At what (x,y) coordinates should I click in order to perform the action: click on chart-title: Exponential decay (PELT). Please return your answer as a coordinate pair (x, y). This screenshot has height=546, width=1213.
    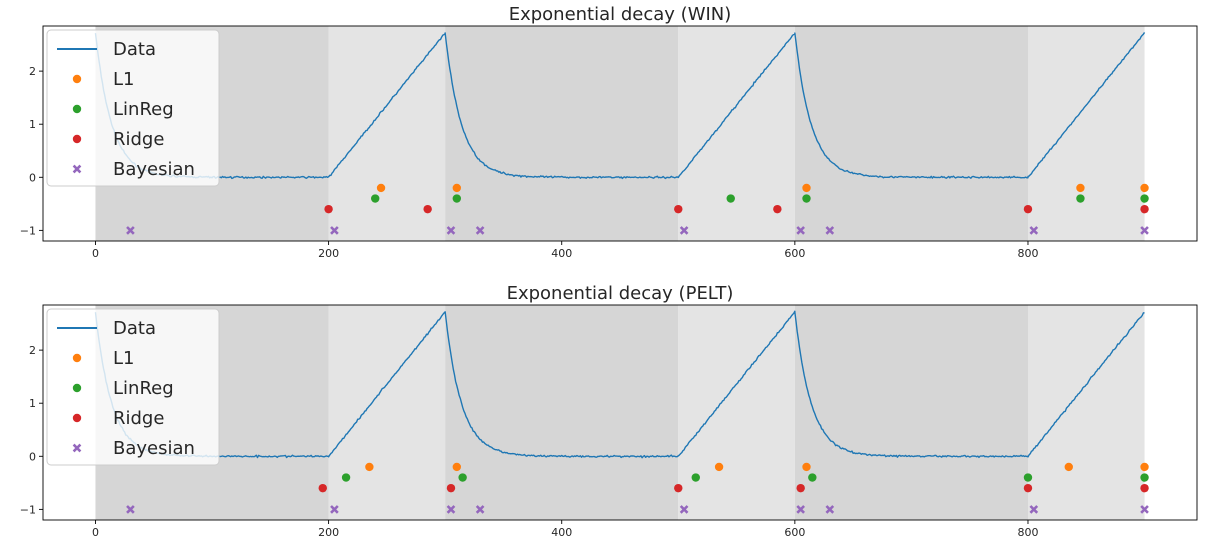
    Looking at the image, I should click on (620, 293).